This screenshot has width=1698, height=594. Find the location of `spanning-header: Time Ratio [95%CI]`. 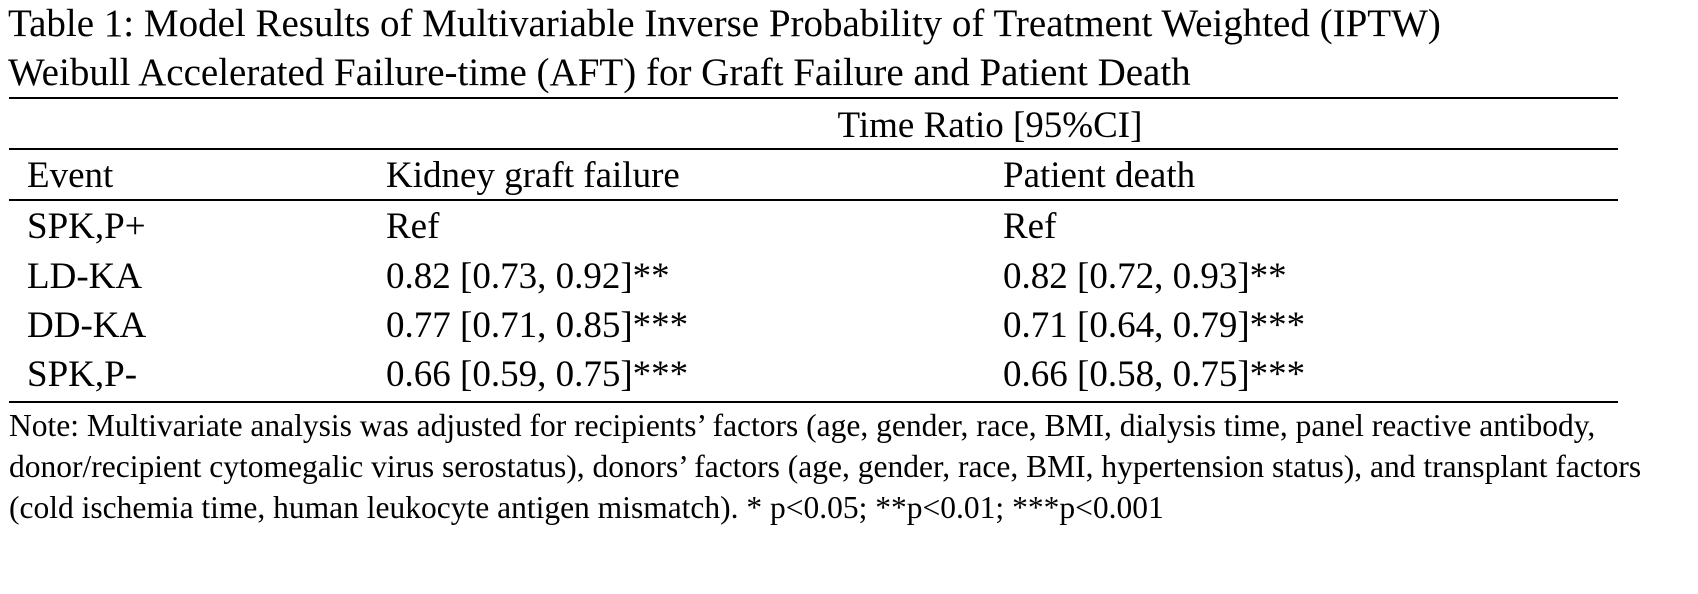

spanning-header: Time Ratio [95%CI] is located at coordinates (990, 125).